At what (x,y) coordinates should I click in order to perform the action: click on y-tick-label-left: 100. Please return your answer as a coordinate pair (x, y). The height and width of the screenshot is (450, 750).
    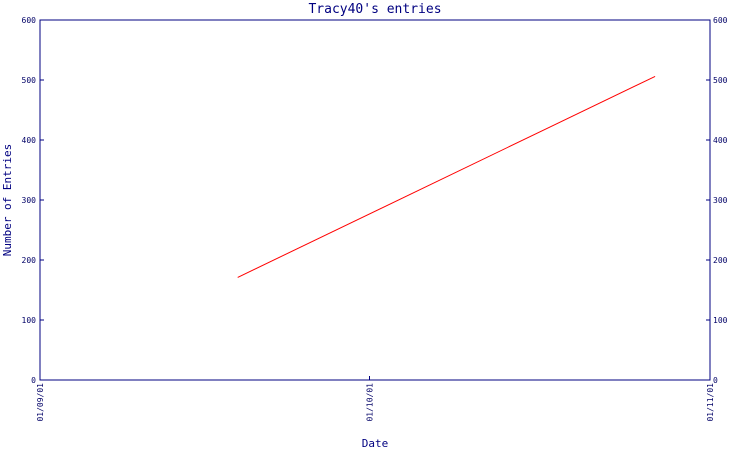
    Looking at the image, I should click on (29, 320).